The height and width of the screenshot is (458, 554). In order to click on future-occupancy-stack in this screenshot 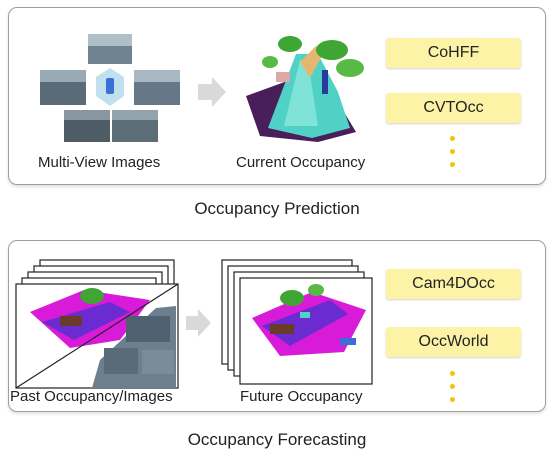, I will do `click(297, 322)`.